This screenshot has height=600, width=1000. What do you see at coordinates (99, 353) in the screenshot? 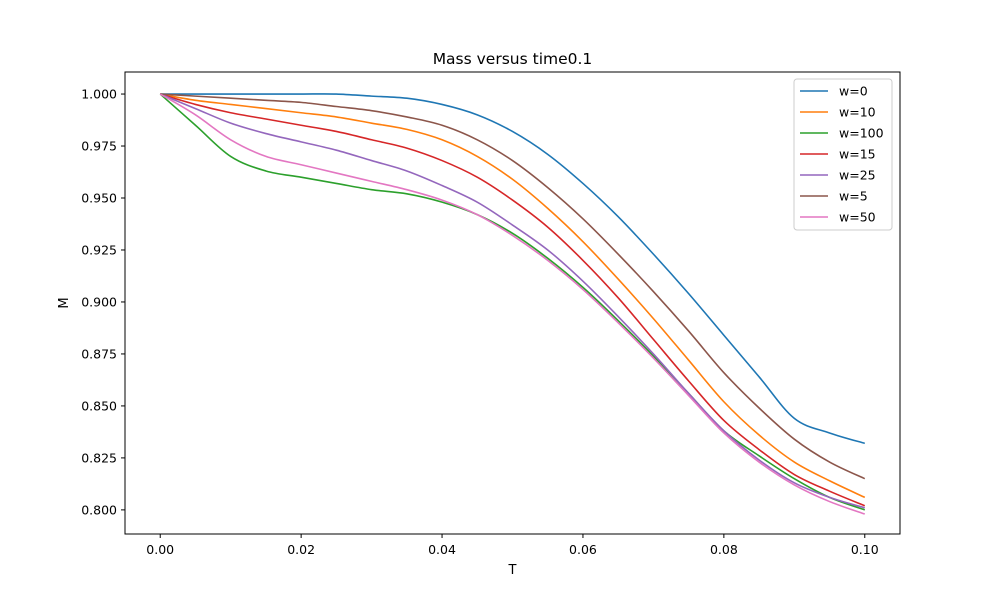
I see `y-tick-label: 0.875` at bounding box center [99, 353].